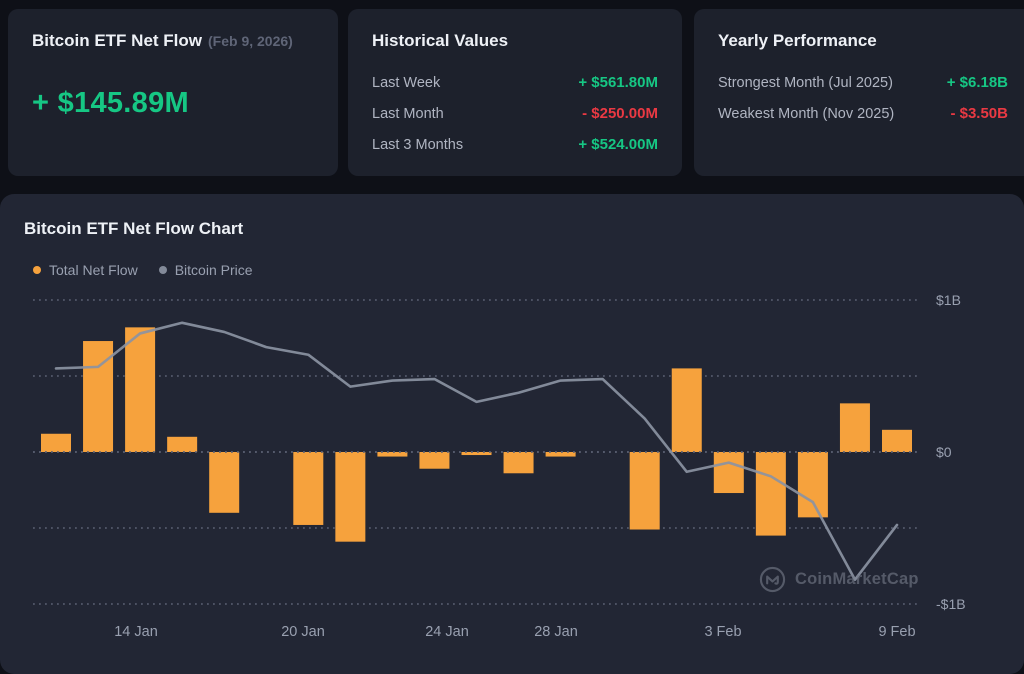 This screenshot has height=674, width=1024. What do you see at coordinates (951, 604) in the screenshot?
I see `y-axis-tick: -$1B` at bounding box center [951, 604].